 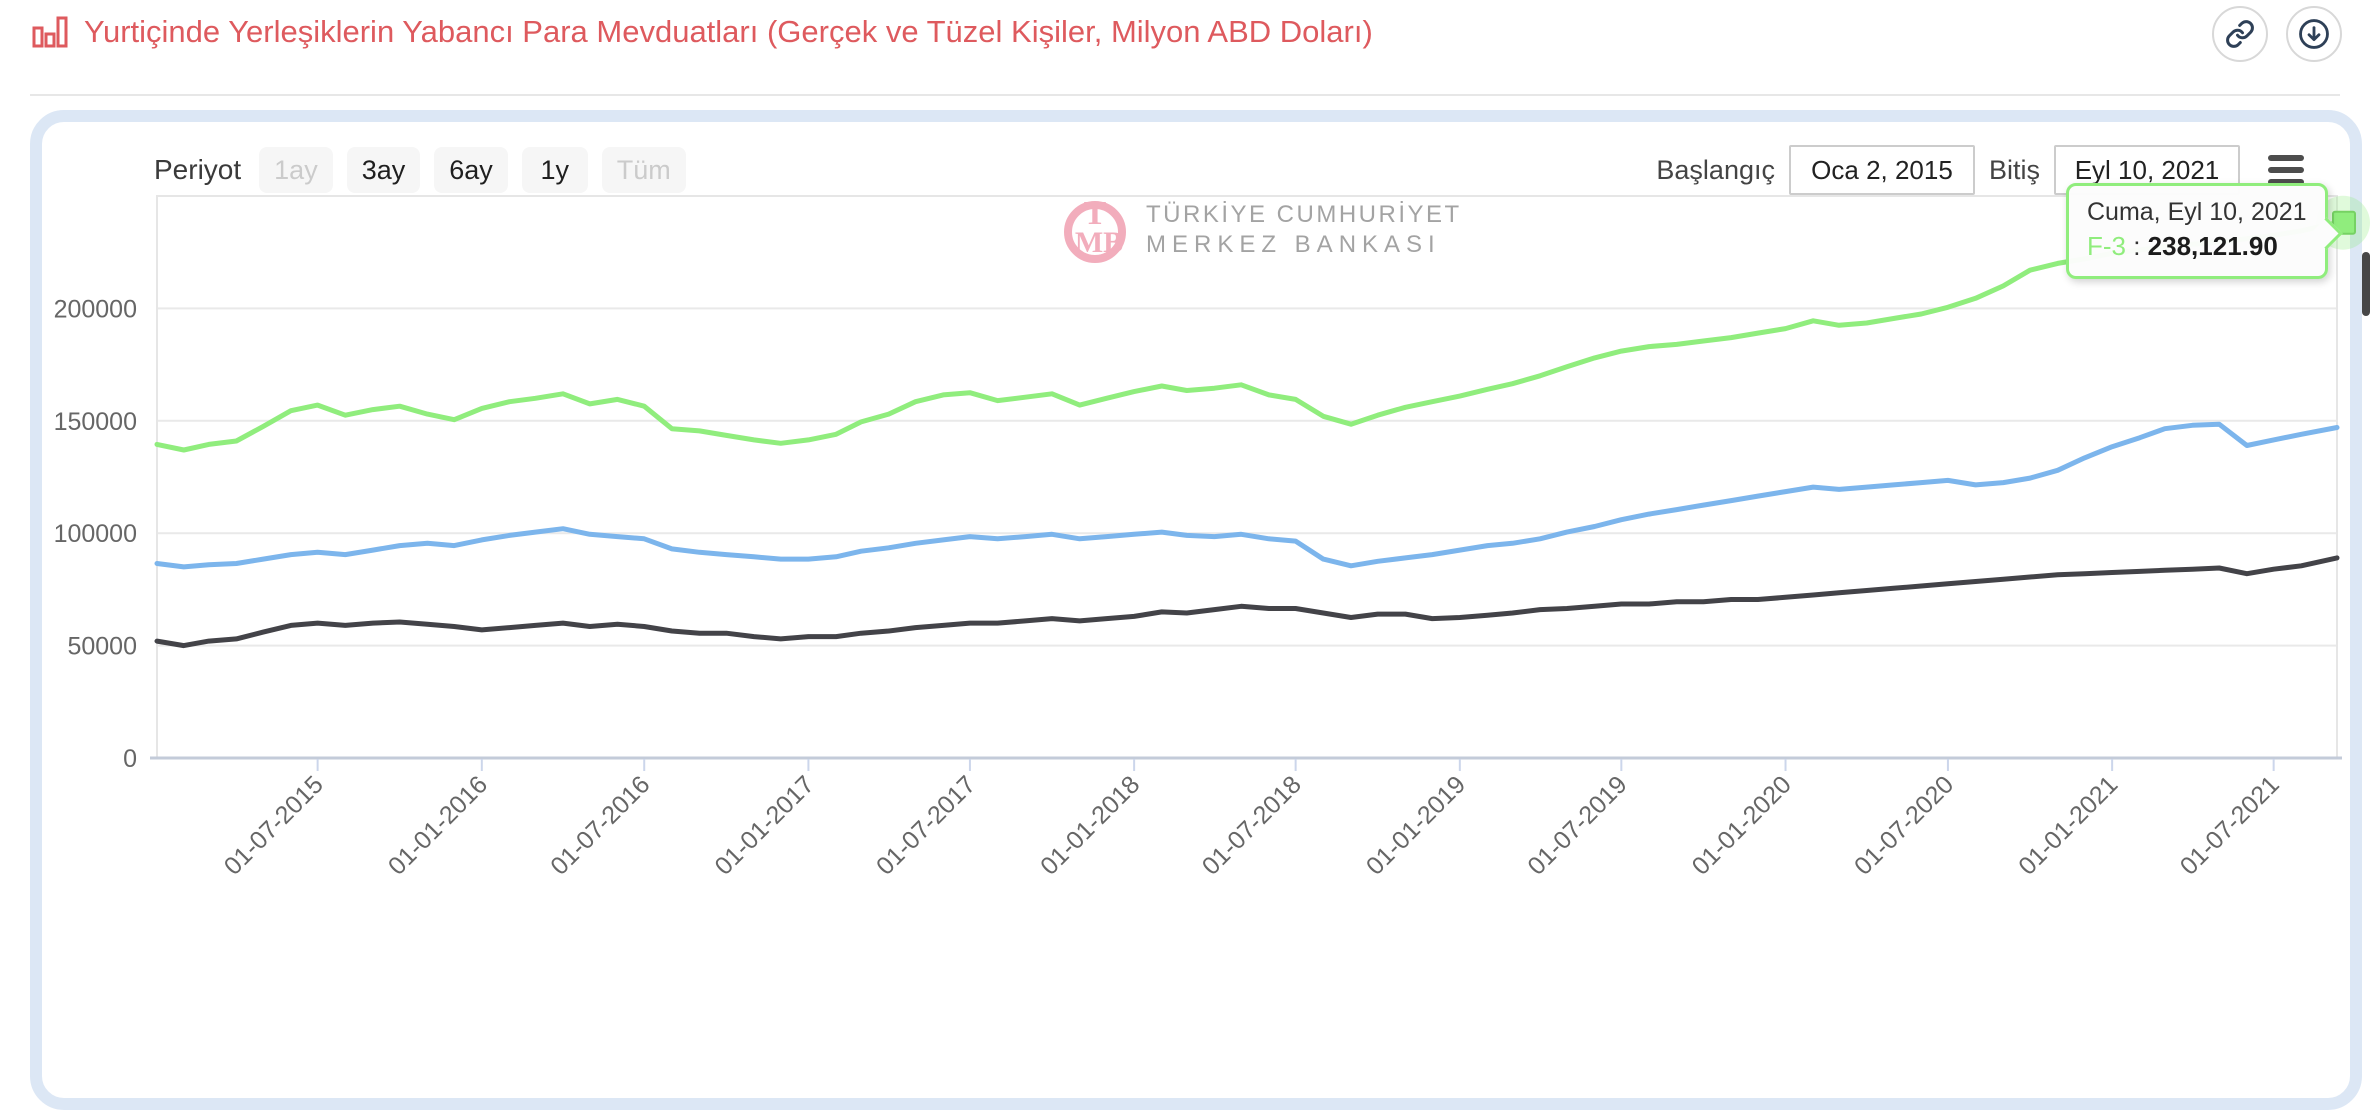 What do you see at coordinates (2366, 284) in the screenshot?
I see `scrollbar-thumb` at bounding box center [2366, 284].